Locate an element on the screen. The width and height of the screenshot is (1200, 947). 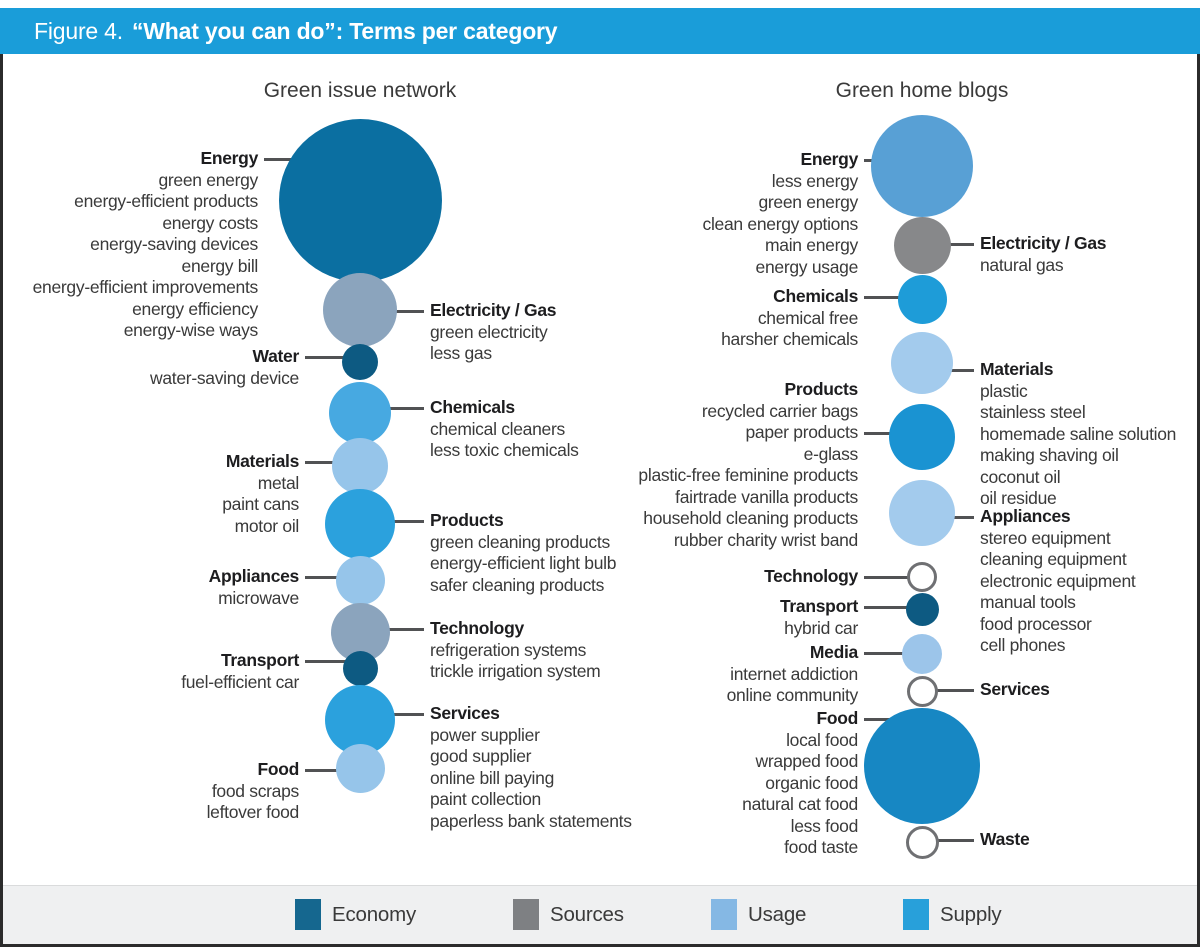
term: local food is located at coordinates (822, 739).